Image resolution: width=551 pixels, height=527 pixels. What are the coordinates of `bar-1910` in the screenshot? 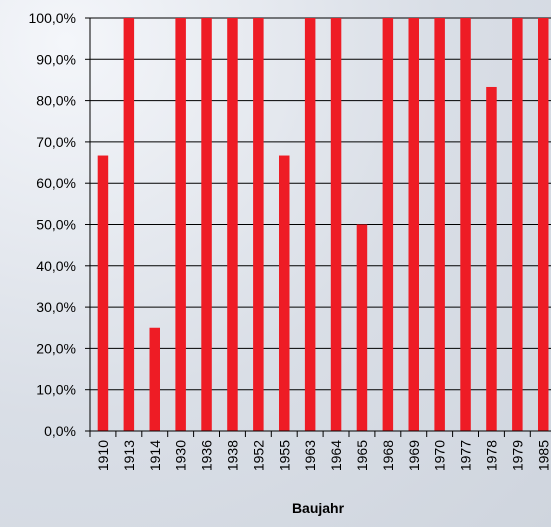 It's located at (103, 293).